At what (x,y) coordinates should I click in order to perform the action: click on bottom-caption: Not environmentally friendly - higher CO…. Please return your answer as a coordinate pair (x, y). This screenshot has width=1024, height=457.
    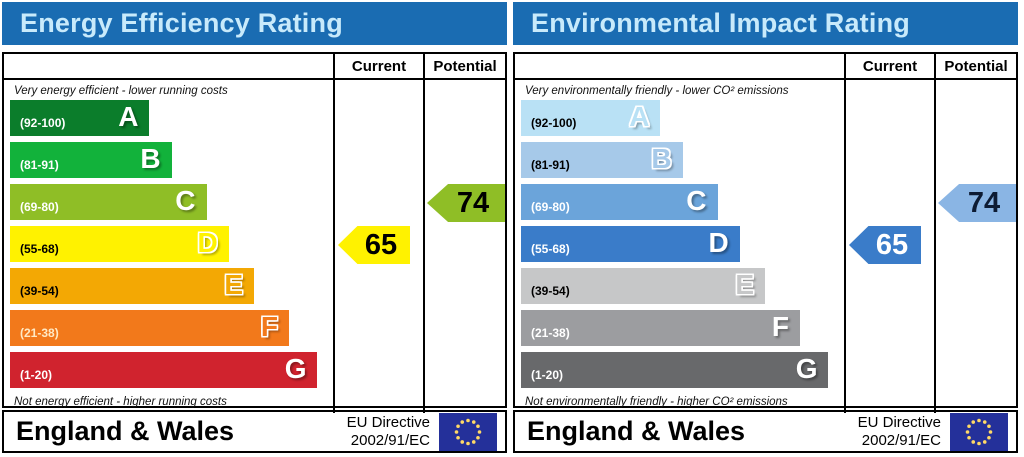
    Looking at the image, I should click on (656, 402).